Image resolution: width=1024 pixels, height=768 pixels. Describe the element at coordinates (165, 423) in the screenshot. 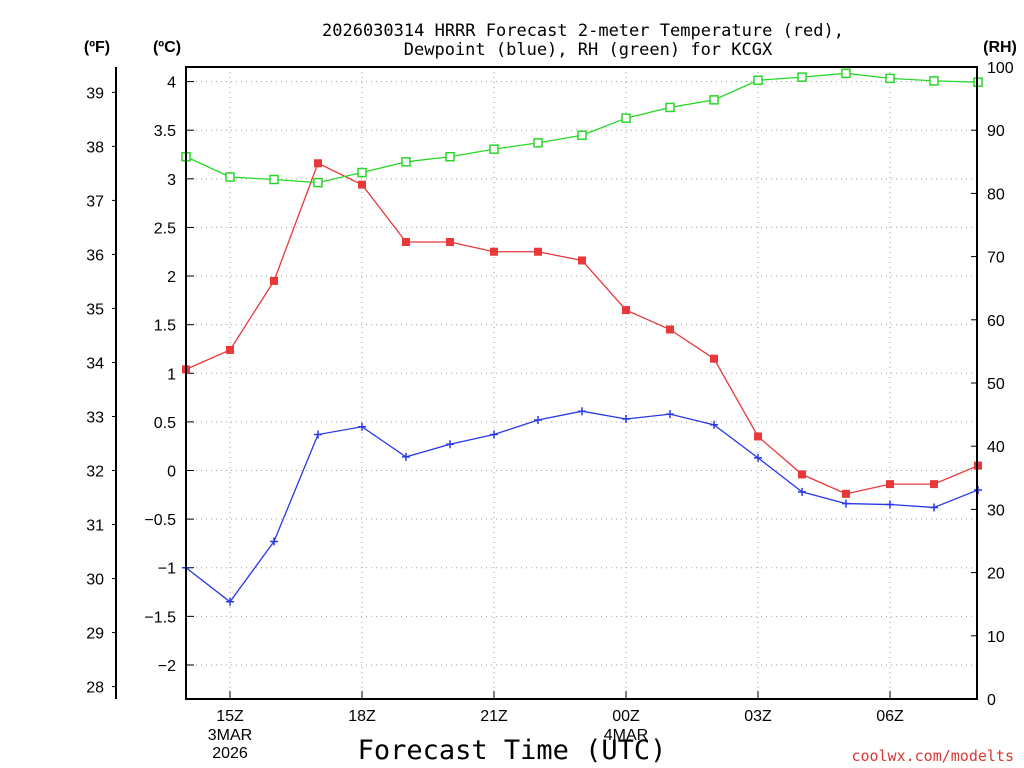

I see `celsius-tick-label: 0.5` at that location.